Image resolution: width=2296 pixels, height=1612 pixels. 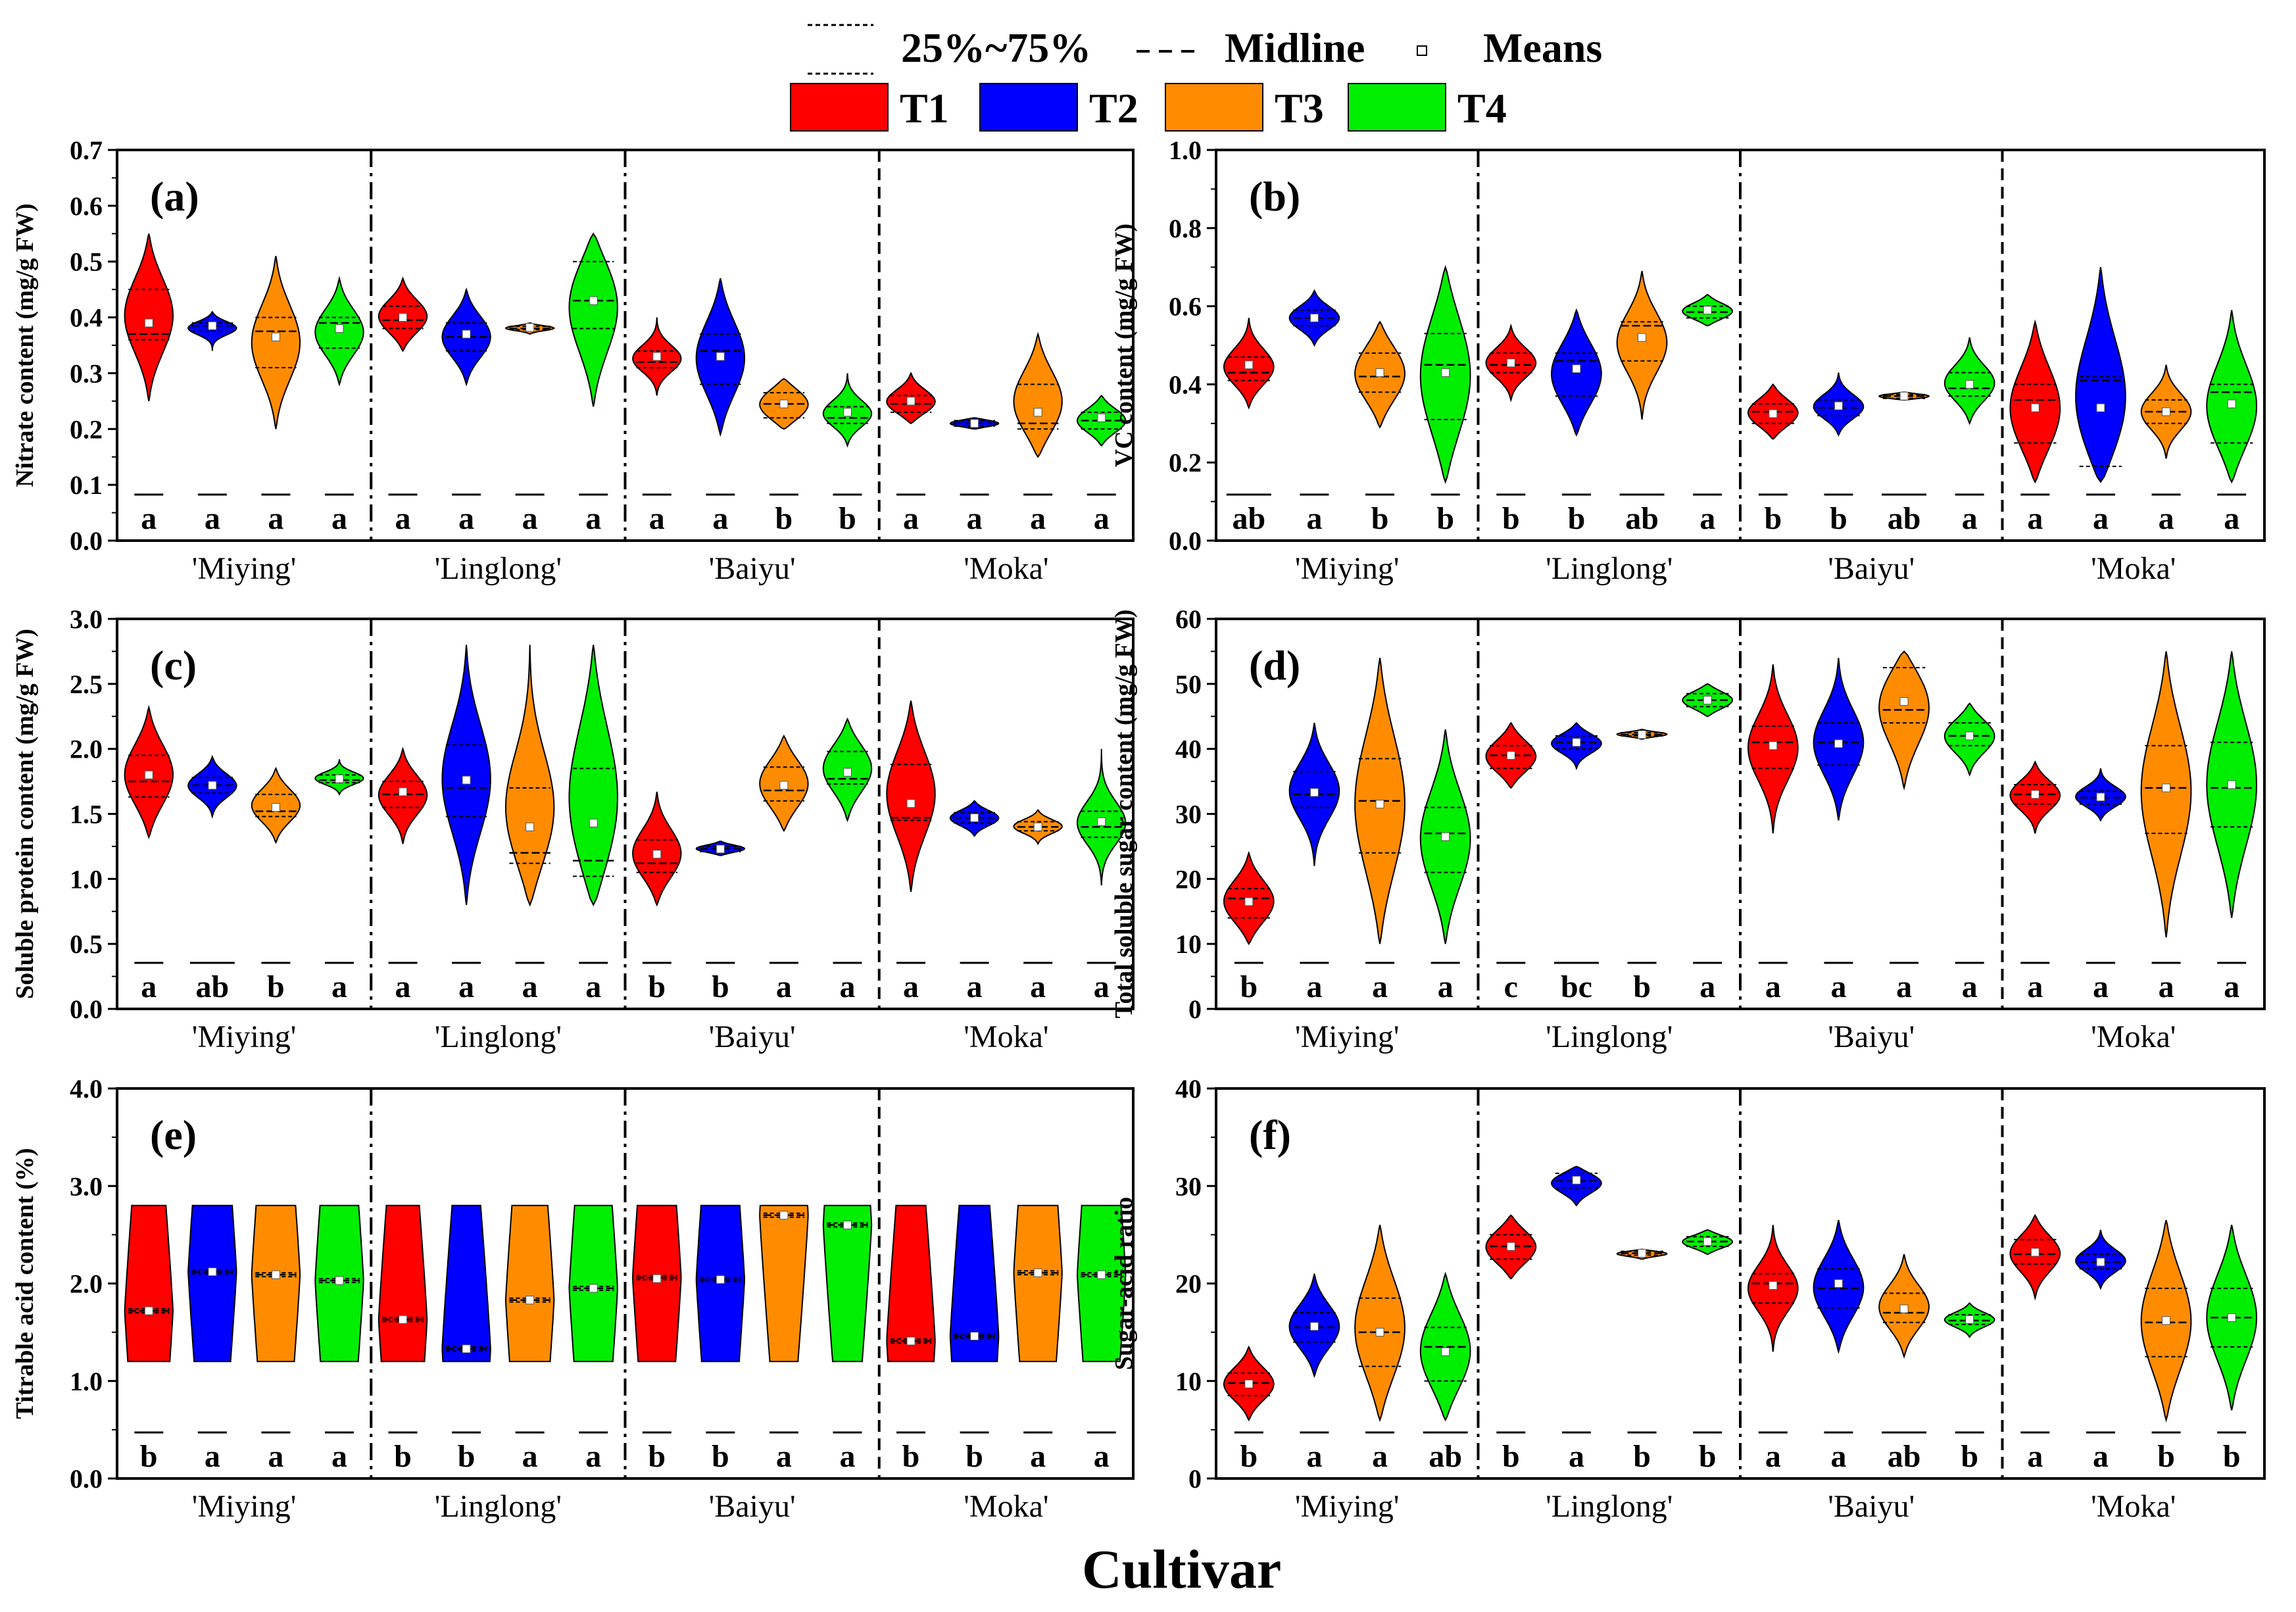 I want to click on legend-swatch-t2, so click(x=1028, y=107).